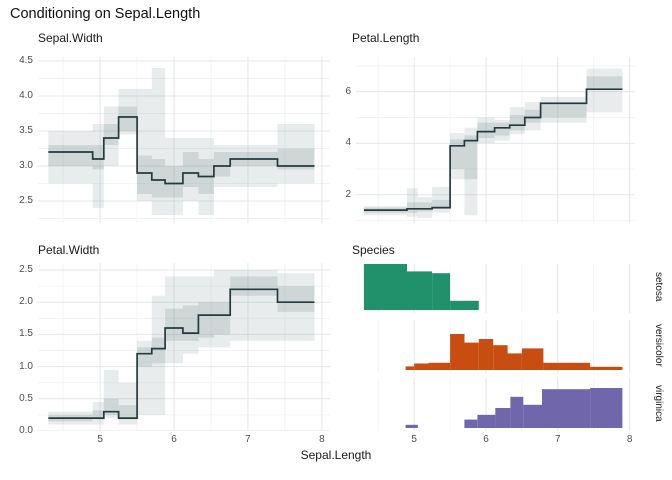 The width and height of the screenshot is (672, 480). What do you see at coordinates (658, 403) in the screenshot?
I see `strip-label-virginica: virginica` at bounding box center [658, 403].